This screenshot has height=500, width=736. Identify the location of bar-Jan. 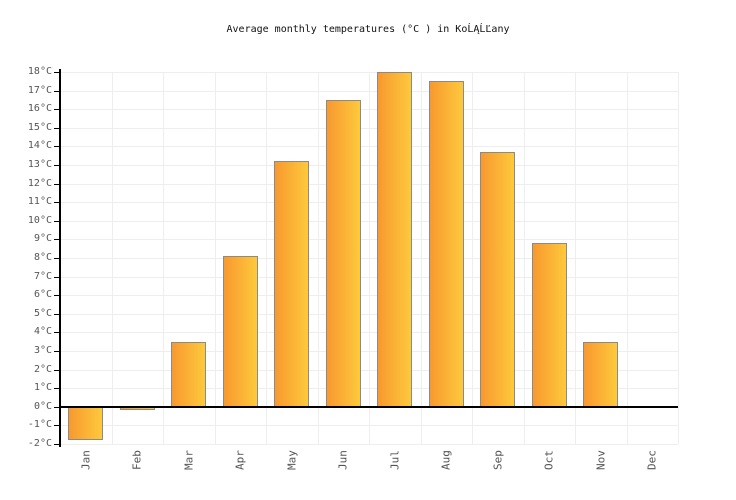
(86, 423).